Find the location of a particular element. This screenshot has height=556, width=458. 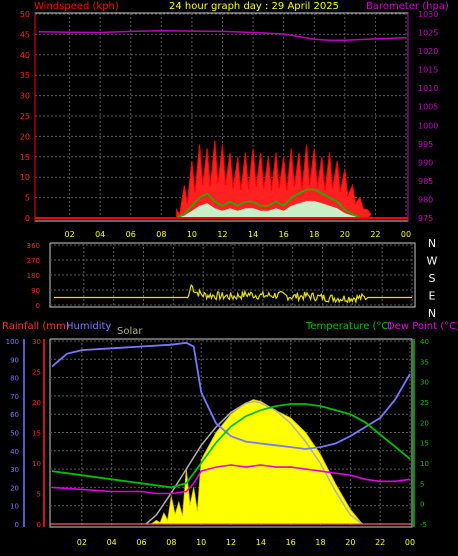

temperature-tick-label: 10 is located at coordinates (424, 464).